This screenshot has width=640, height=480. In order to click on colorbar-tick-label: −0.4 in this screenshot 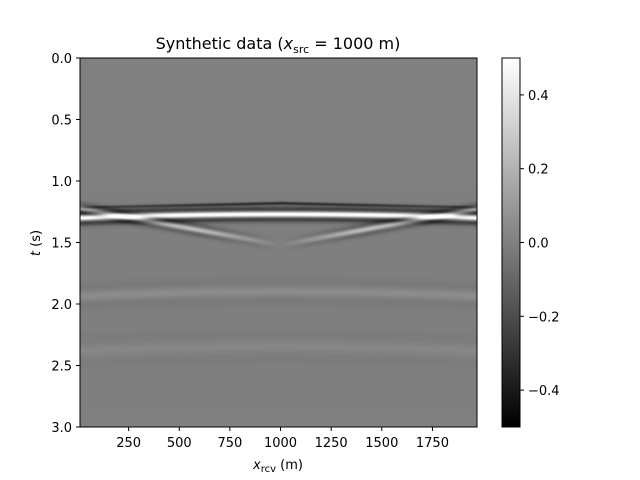, I will do `click(544, 391)`.